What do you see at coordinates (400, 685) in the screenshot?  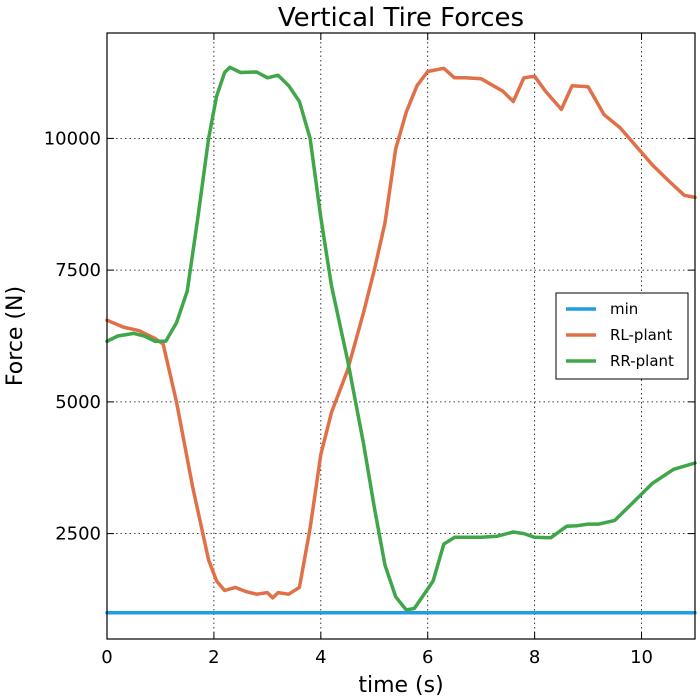 I see `x-axis-label: time (s)` at bounding box center [400, 685].